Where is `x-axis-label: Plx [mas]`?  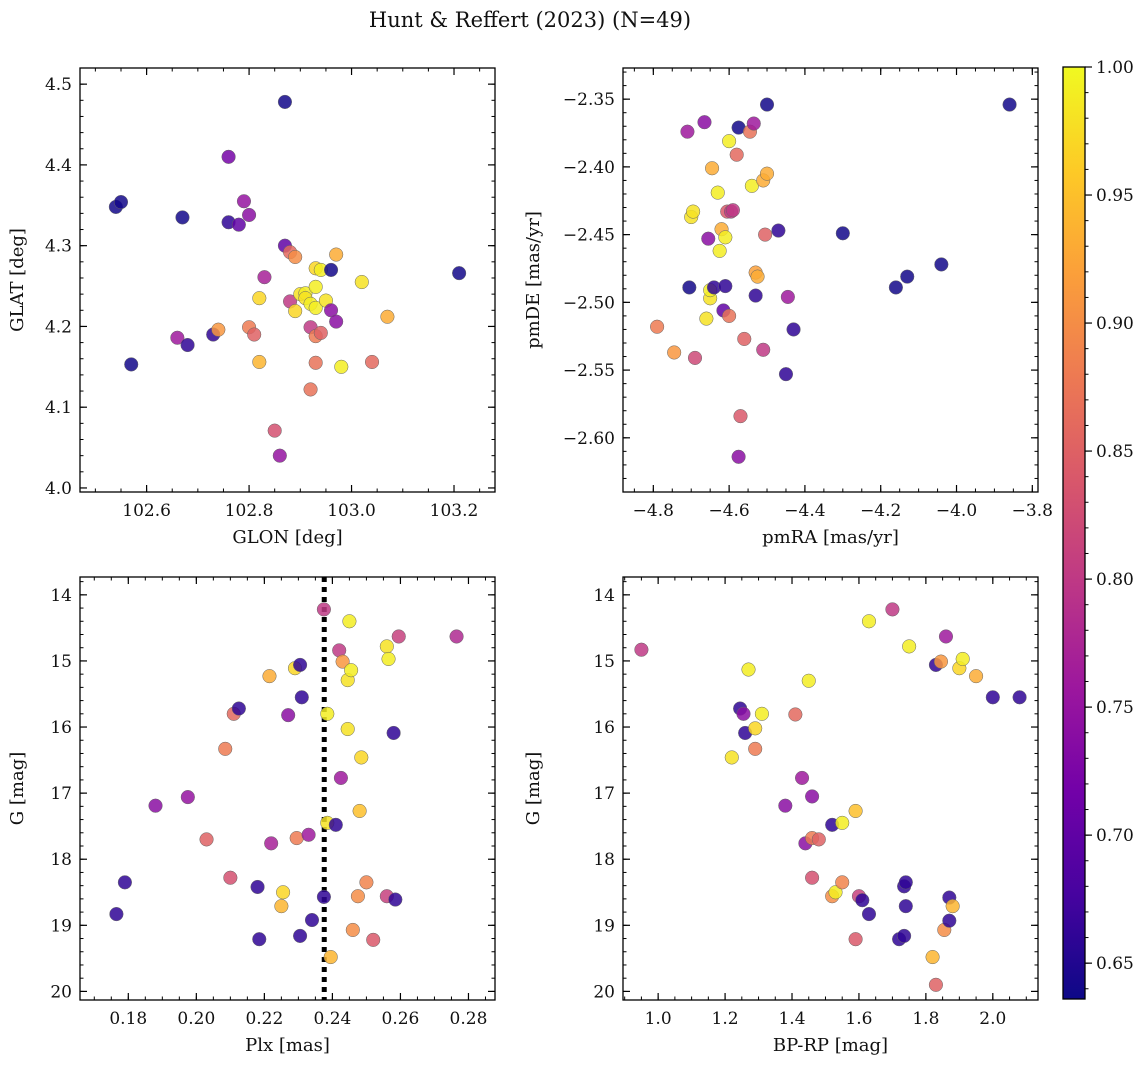 x-axis-label: Plx [mas] is located at coordinates (287, 1045).